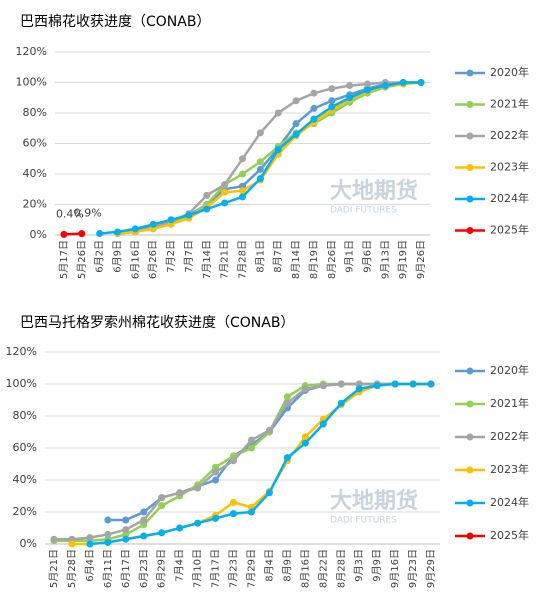 The height and width of the screenshot is (611, 550). I want to click on y-tick-label: 100%, so click(31, 82).